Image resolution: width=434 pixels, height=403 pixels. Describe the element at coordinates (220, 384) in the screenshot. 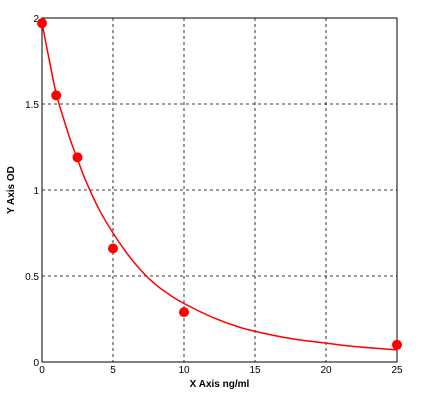

I see `x-axis-label: X Axis ng/ml` at that location.